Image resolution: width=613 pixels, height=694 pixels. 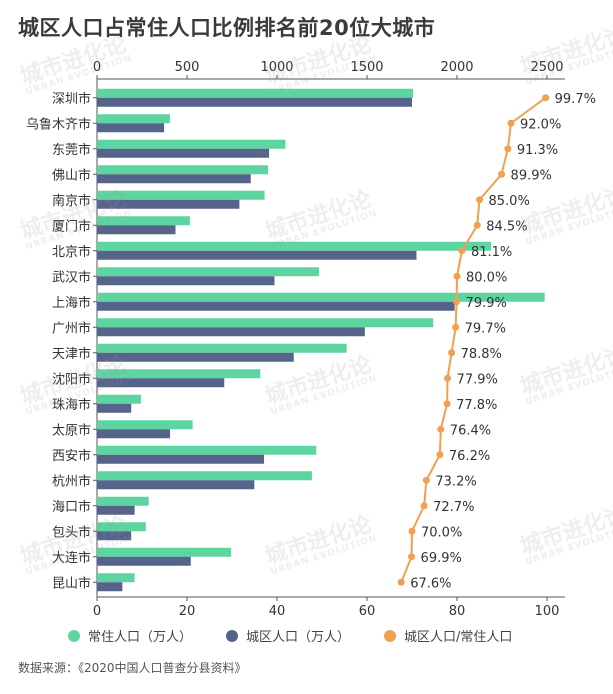 I want to click on top-axis-tick-label: 2000, so click(x=456, y=67).